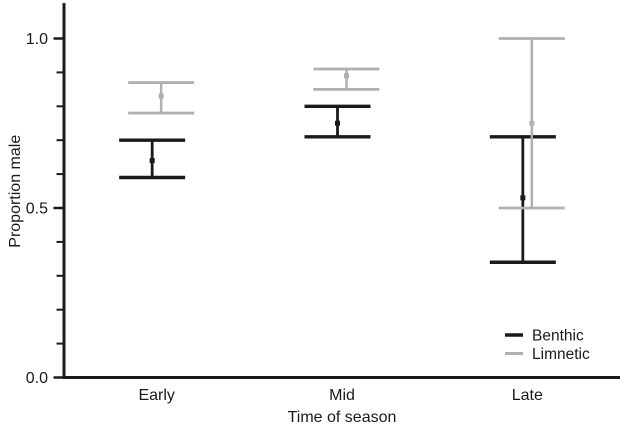  I want to click on x-axis-category-label: Mid, so click(342, 395).